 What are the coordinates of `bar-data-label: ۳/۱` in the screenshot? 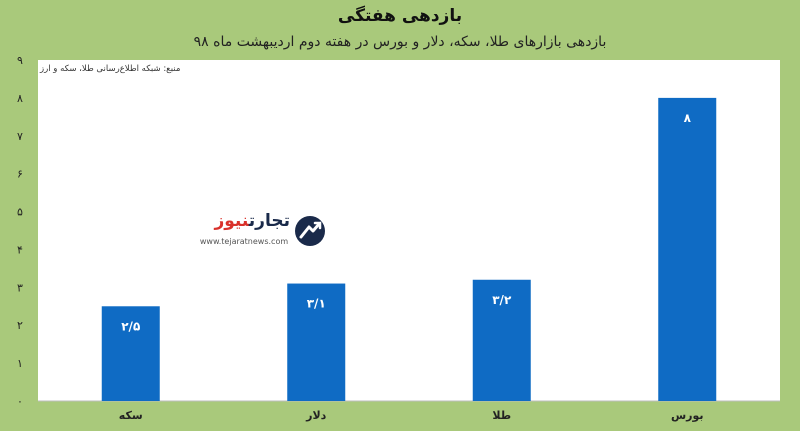 It's located at (316, 304).